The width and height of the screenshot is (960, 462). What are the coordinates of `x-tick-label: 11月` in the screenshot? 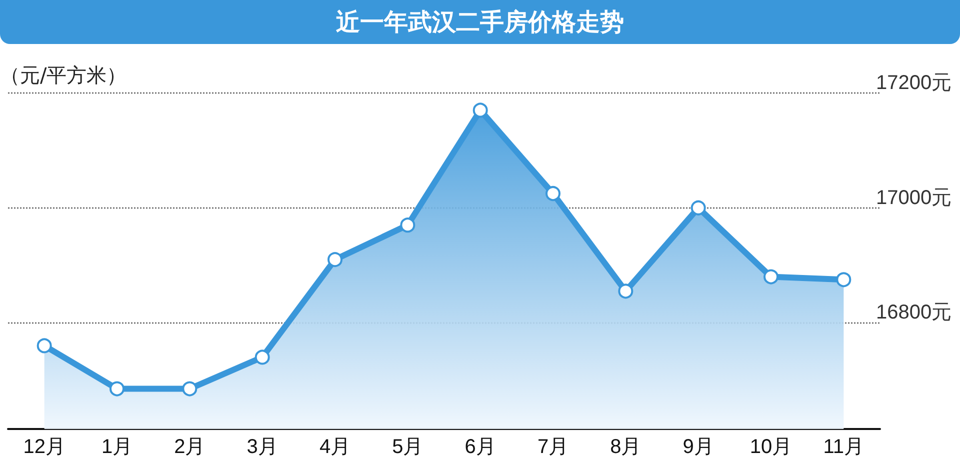 It's located at (843, 447).